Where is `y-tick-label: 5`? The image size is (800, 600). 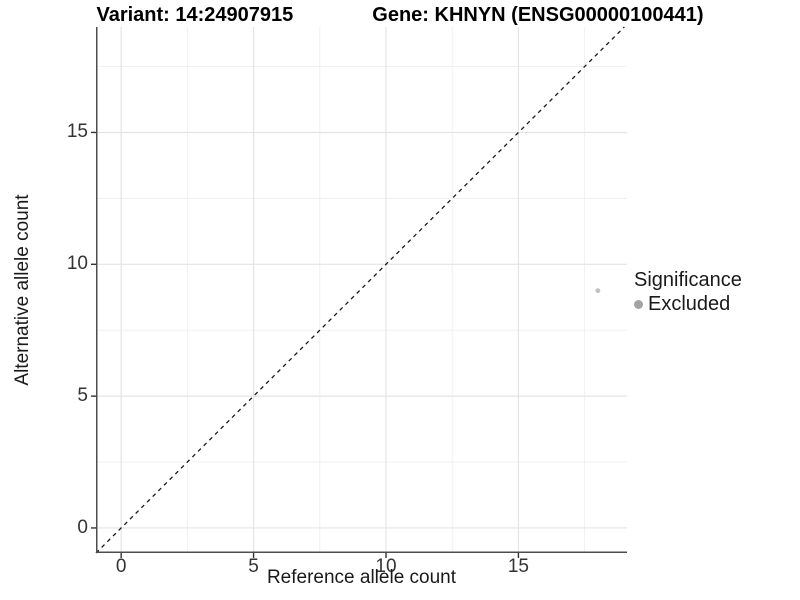
y-tick-label: 5 is located at coordinates (82, 396).